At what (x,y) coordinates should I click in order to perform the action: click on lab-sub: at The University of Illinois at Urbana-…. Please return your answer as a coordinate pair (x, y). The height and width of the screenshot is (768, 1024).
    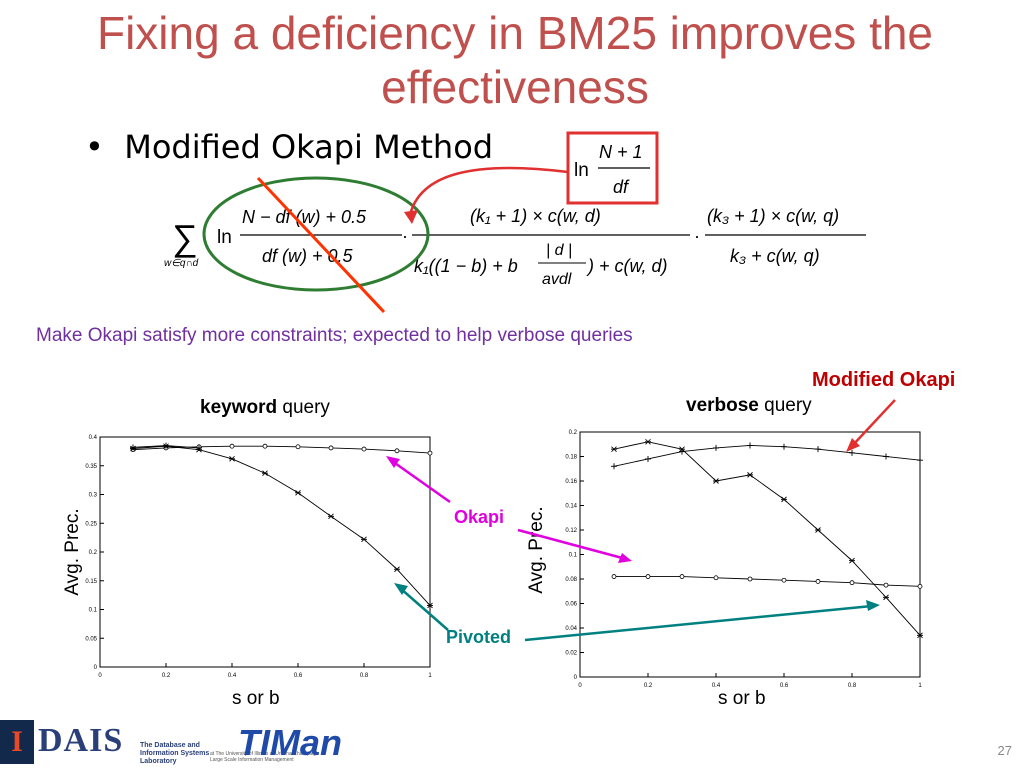
    Looking at the image, I should click on (264, 757).